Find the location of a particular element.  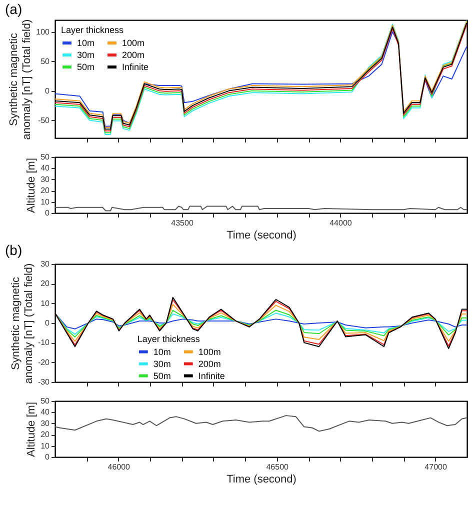

x-tick-label: 44000 is located at coordinates (341, 223).